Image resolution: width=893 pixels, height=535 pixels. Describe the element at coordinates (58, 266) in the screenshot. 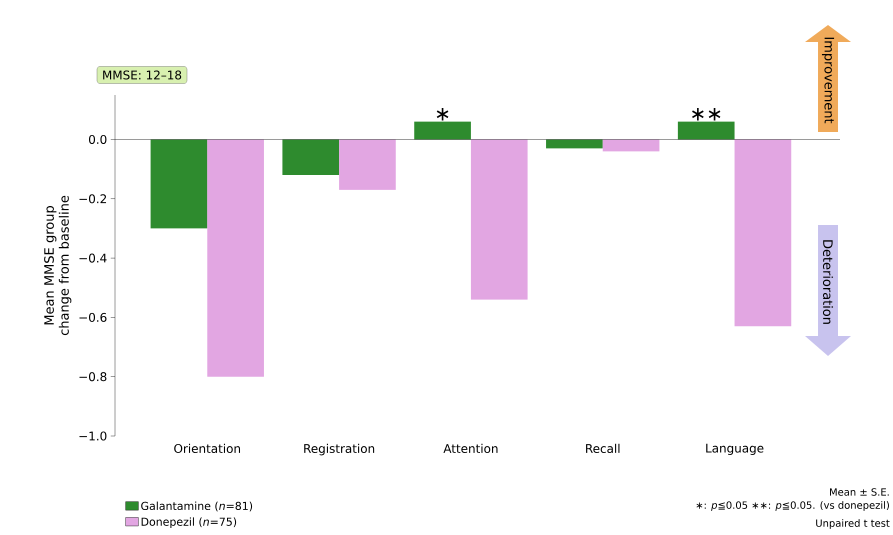

I see `y-axis-title: Mean MMSE group change from baseline` at that location.